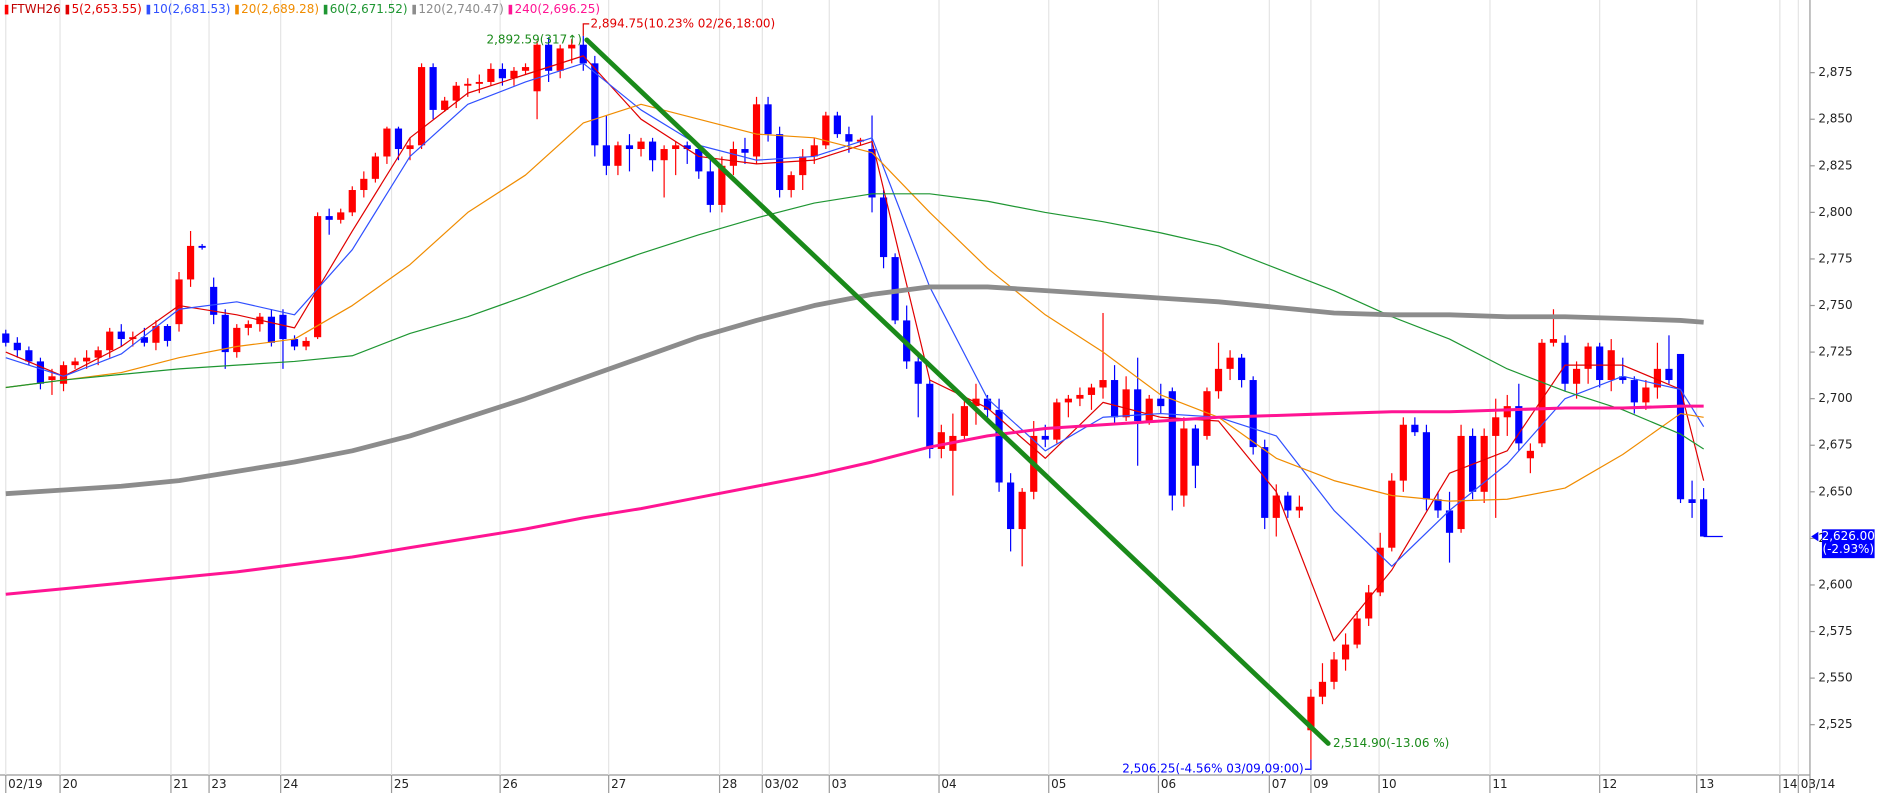 The image size is (1877, 793). I want to click on y-tick-label: 2,800, so click(1835, 212).